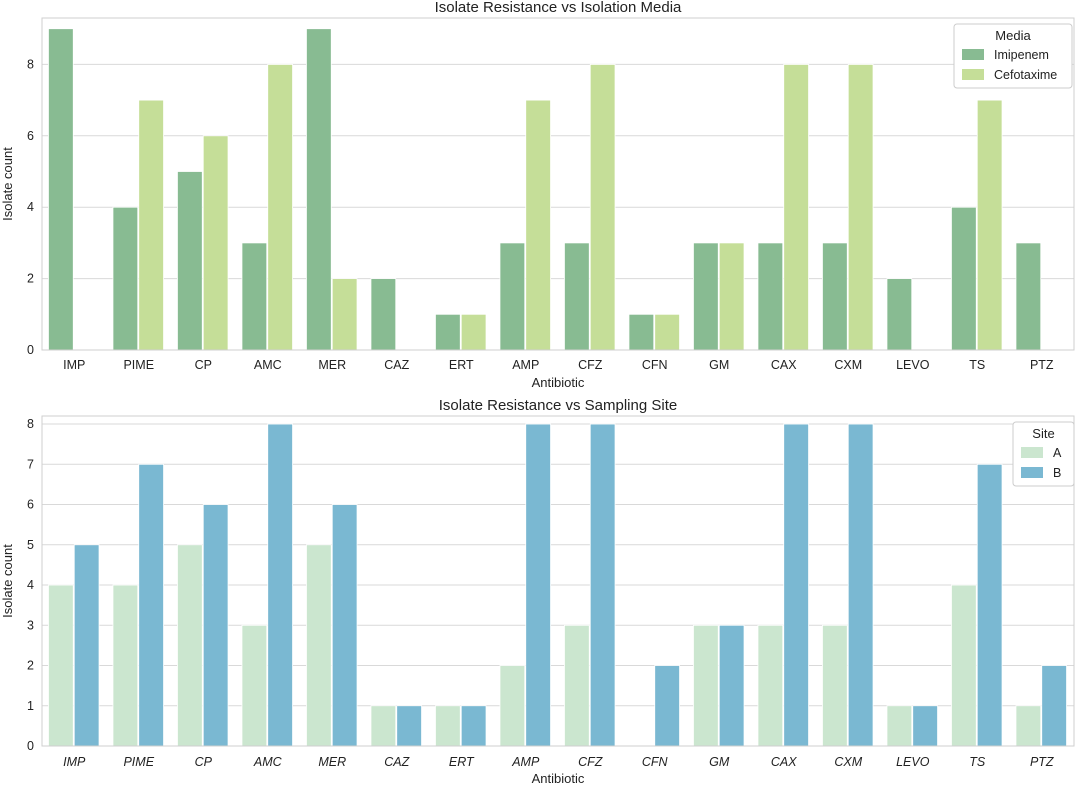  I want to click on bar-a-amc, so click(254, 685).